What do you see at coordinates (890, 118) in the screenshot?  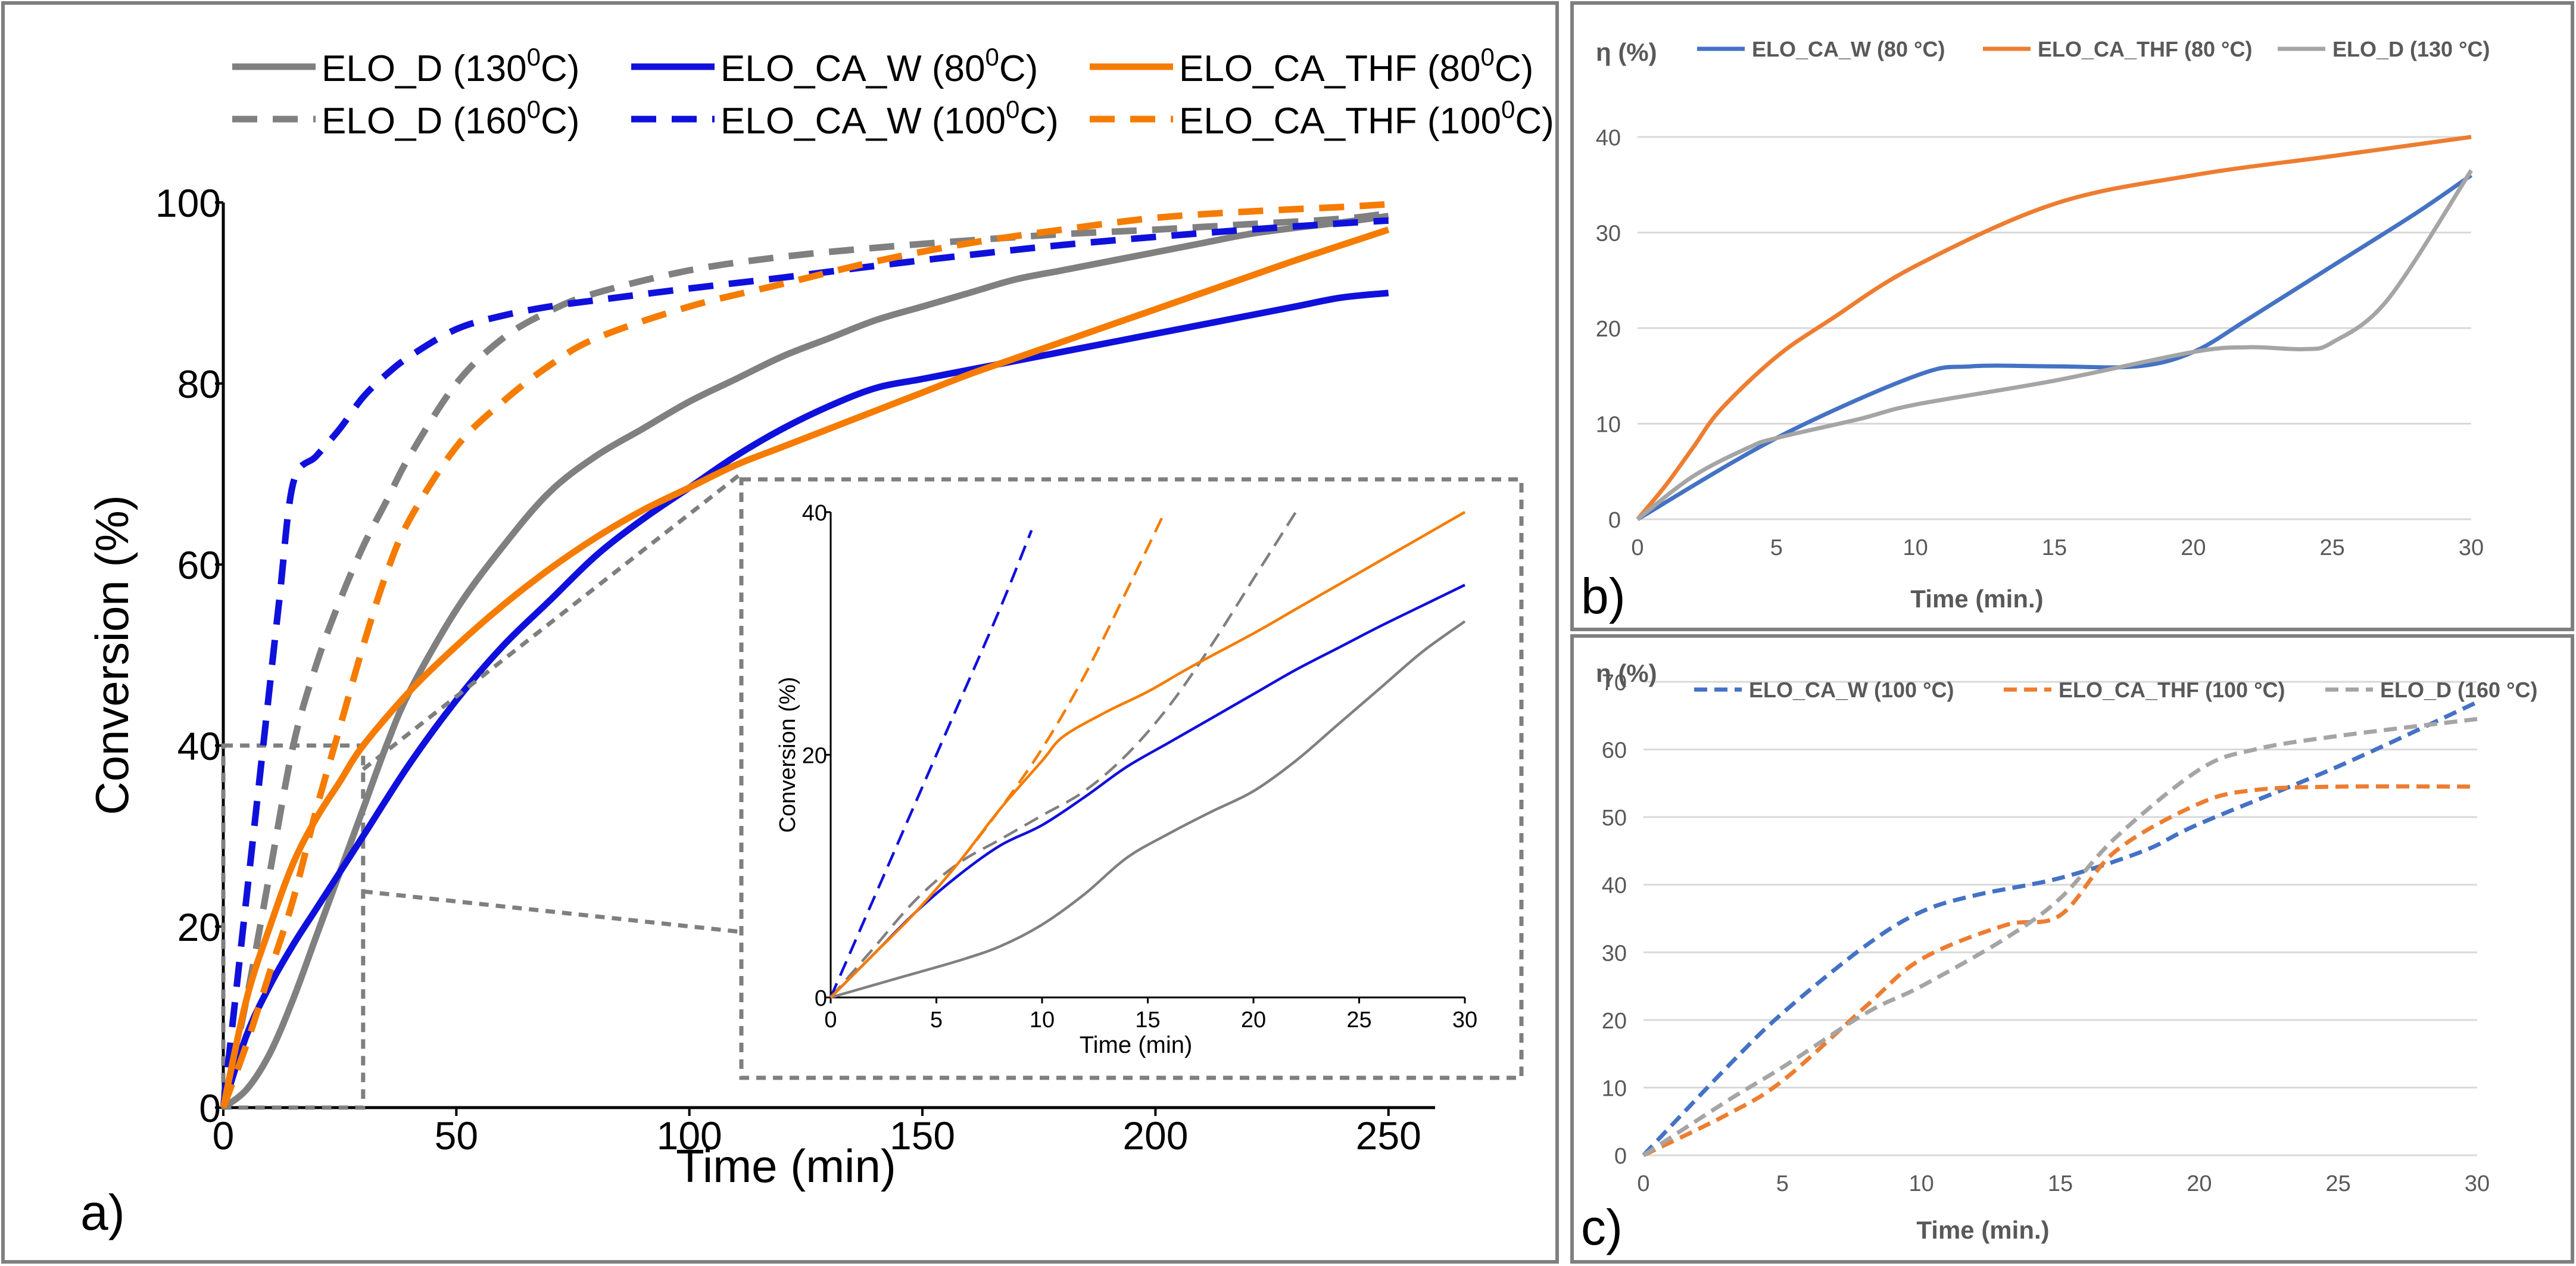 I see `a-legend-label-elo-ca-w-100-c: ELO_CA_W (1000C)` at bounding box center [890, 118].